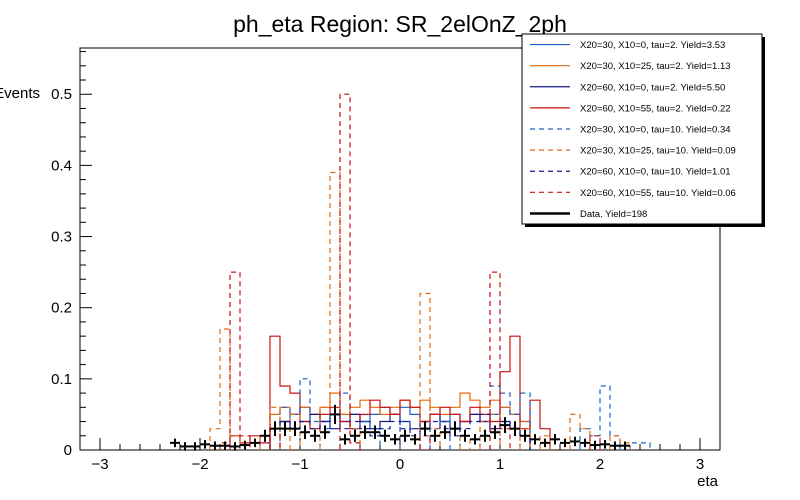 The width and height of the screenshot is (800, 500). What do you see at coordinates (652, 87) in the screenshot?
I see `legend-label: X20=60, X10=0, tau=2. Yield=5.50` at bounding box center [652, 87].